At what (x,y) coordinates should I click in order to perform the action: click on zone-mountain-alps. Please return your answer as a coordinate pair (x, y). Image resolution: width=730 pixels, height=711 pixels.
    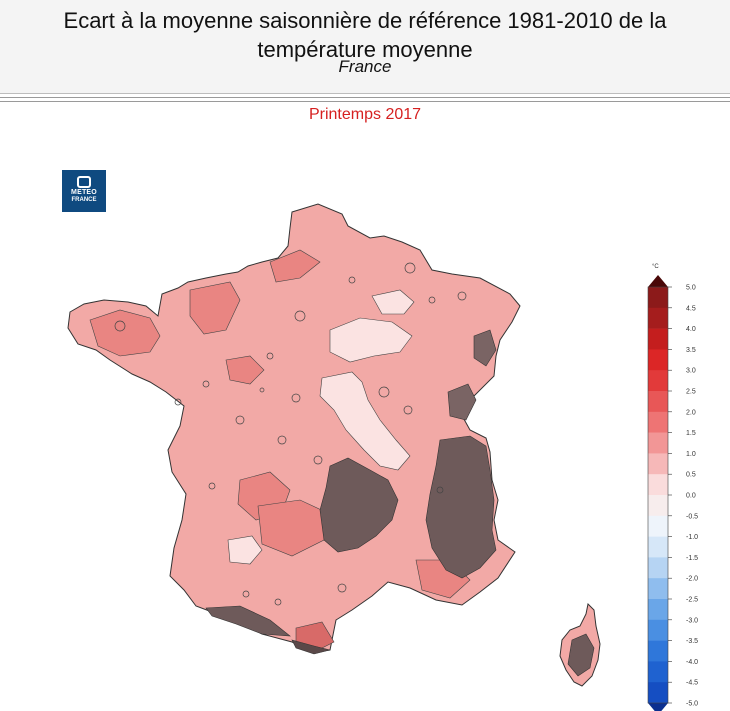
    Looking at the image, I should click on (461, 507).